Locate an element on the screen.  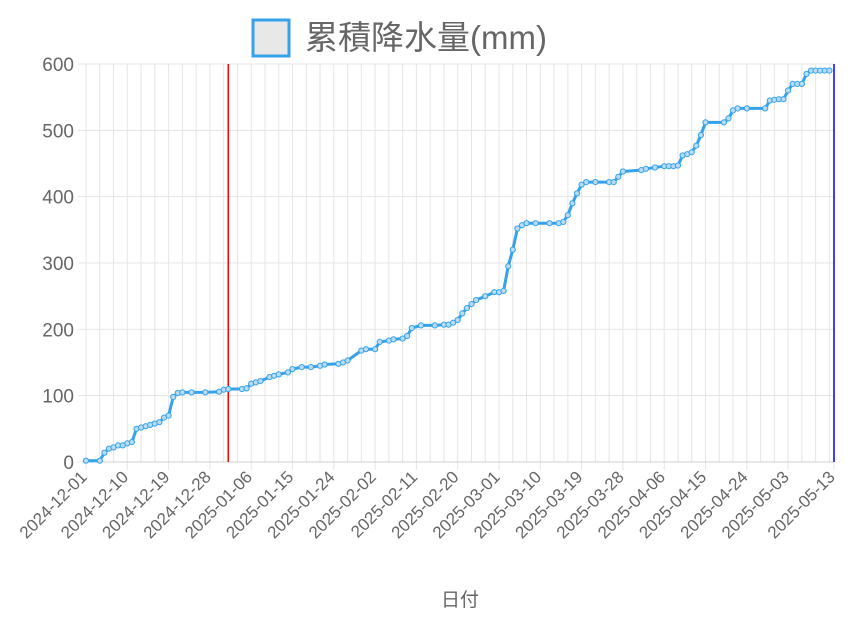
y-tick-label: 300 is located at coordinates (58, 264).